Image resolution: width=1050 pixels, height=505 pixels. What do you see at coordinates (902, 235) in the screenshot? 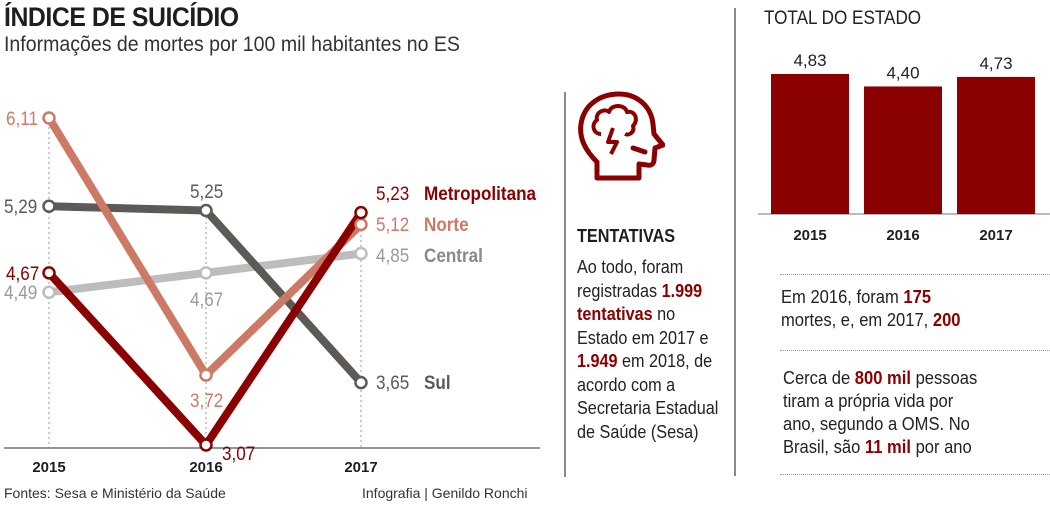
I see `bar-category-label: 2016` at bounding box center [902, 235].